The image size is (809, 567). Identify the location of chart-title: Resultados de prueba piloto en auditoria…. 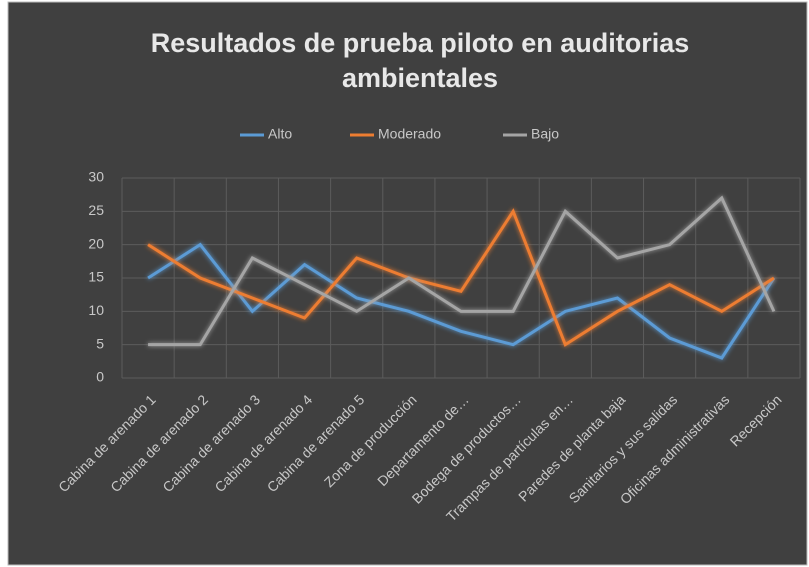
(420, 60).